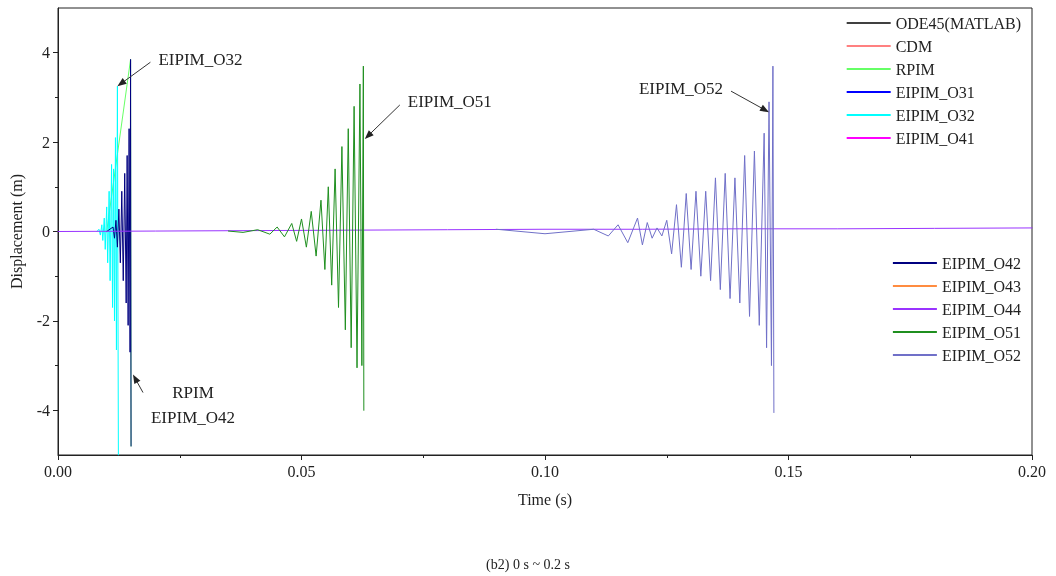 The width and height of the screenshot is (1056, 576). Describe the element at coordinates (46, 53) in the screenshot. I see `y-tick-label: 4` at that location.